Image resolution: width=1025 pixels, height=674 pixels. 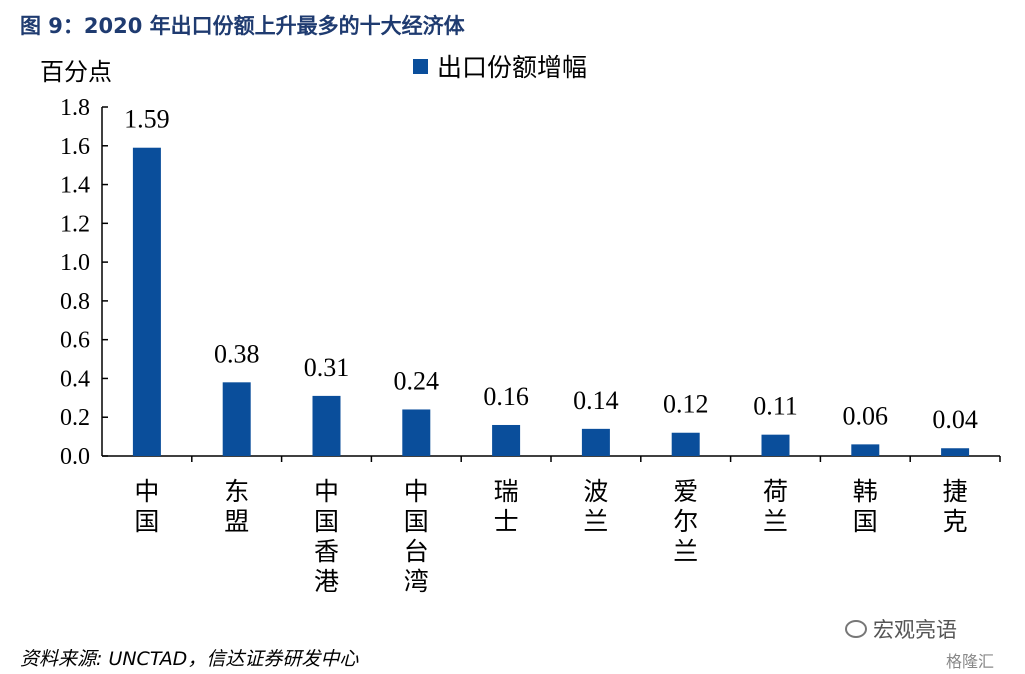 I want to click on category-label: 爱尔兰, so click(x=685, y=521).